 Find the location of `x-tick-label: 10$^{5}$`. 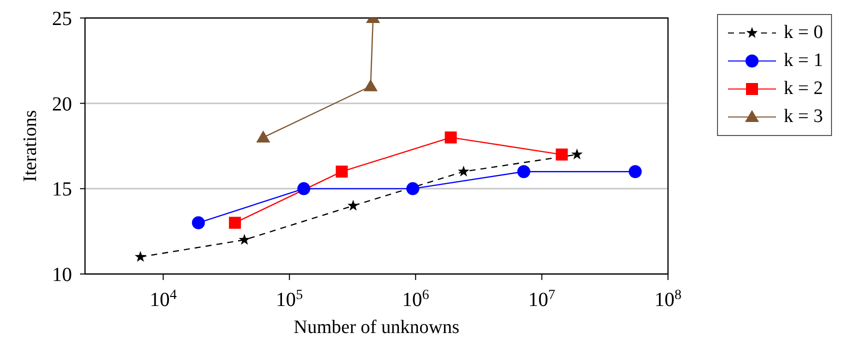

x-tick-label: 10$^{5}$ is located at coordinates (289, 299).